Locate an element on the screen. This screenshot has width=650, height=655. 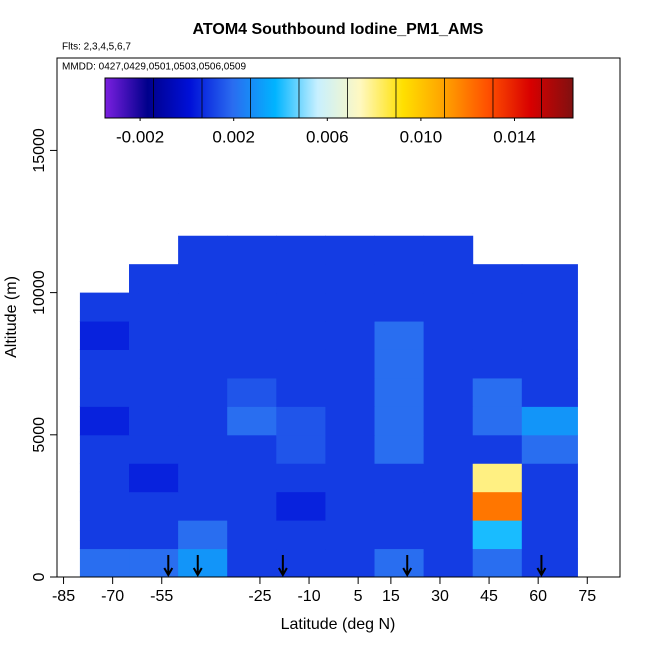
x-tick-label: -10 is located at coordinates (308, 596).